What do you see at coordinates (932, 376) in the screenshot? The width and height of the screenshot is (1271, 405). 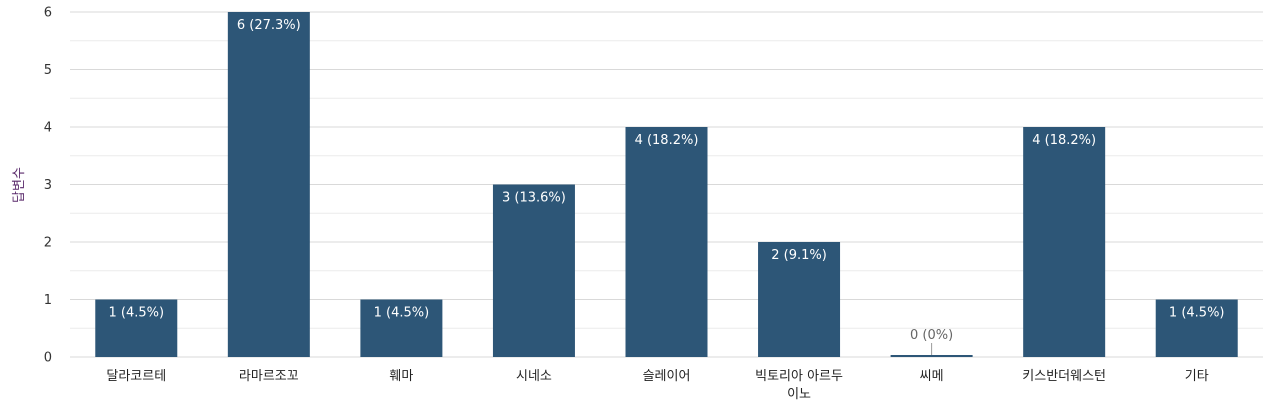 I see `x-tick-label: 씨메` at bounding box center [932, 376].